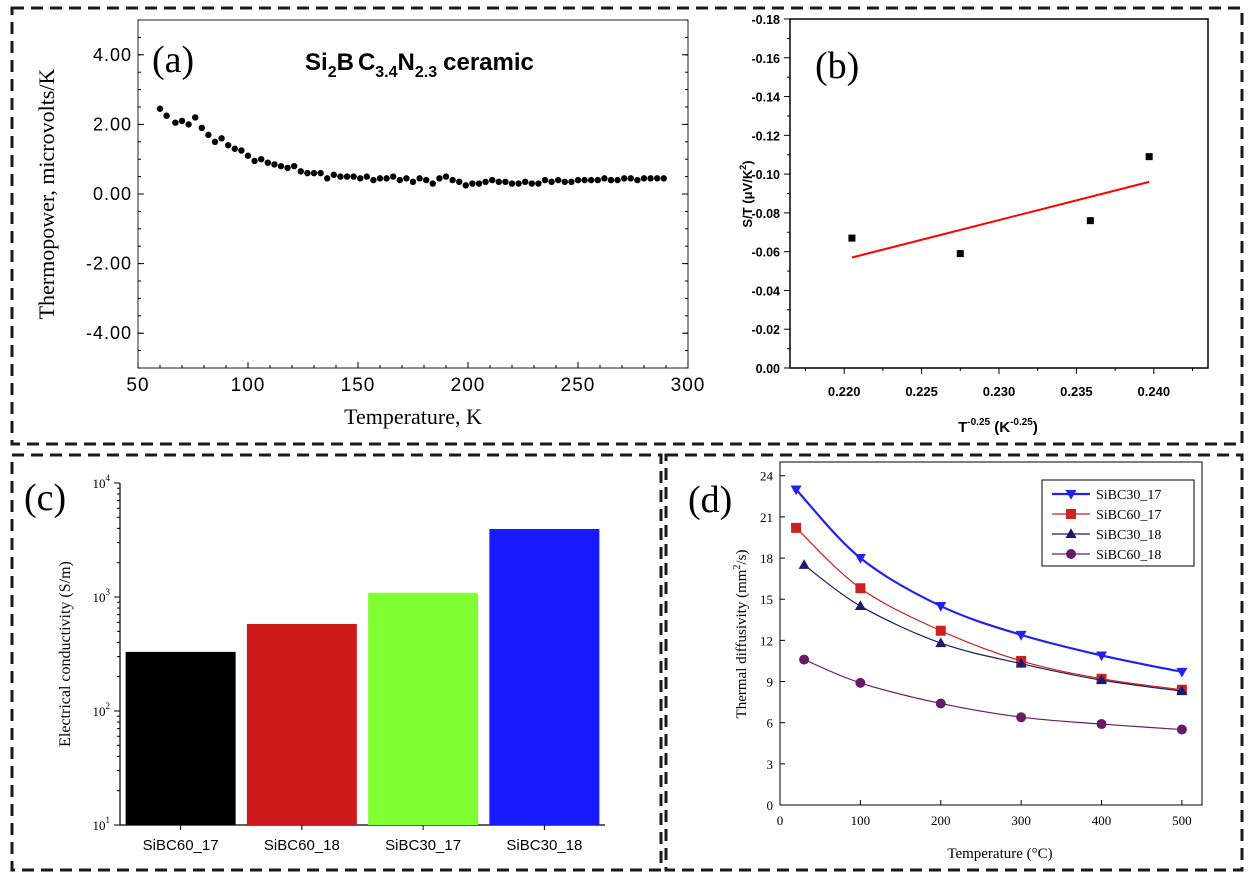  I want to click on panel-a-xlabel: Temperature, K, so click(413, 416).